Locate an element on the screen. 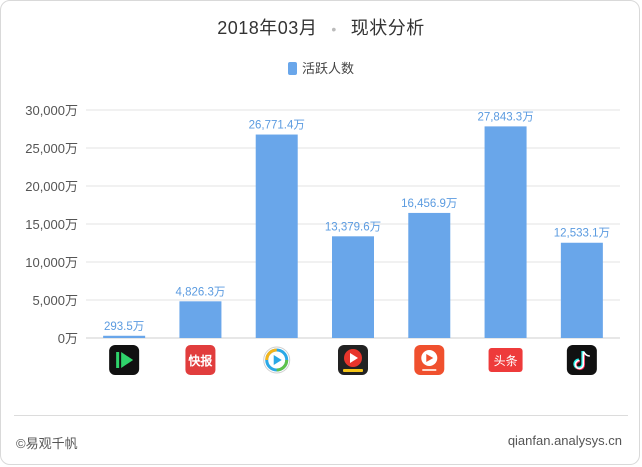 Image resolution: width=642 pixels, height=467 pixels. toutiao-icon: 头条 is located at coordinates (505, 360).